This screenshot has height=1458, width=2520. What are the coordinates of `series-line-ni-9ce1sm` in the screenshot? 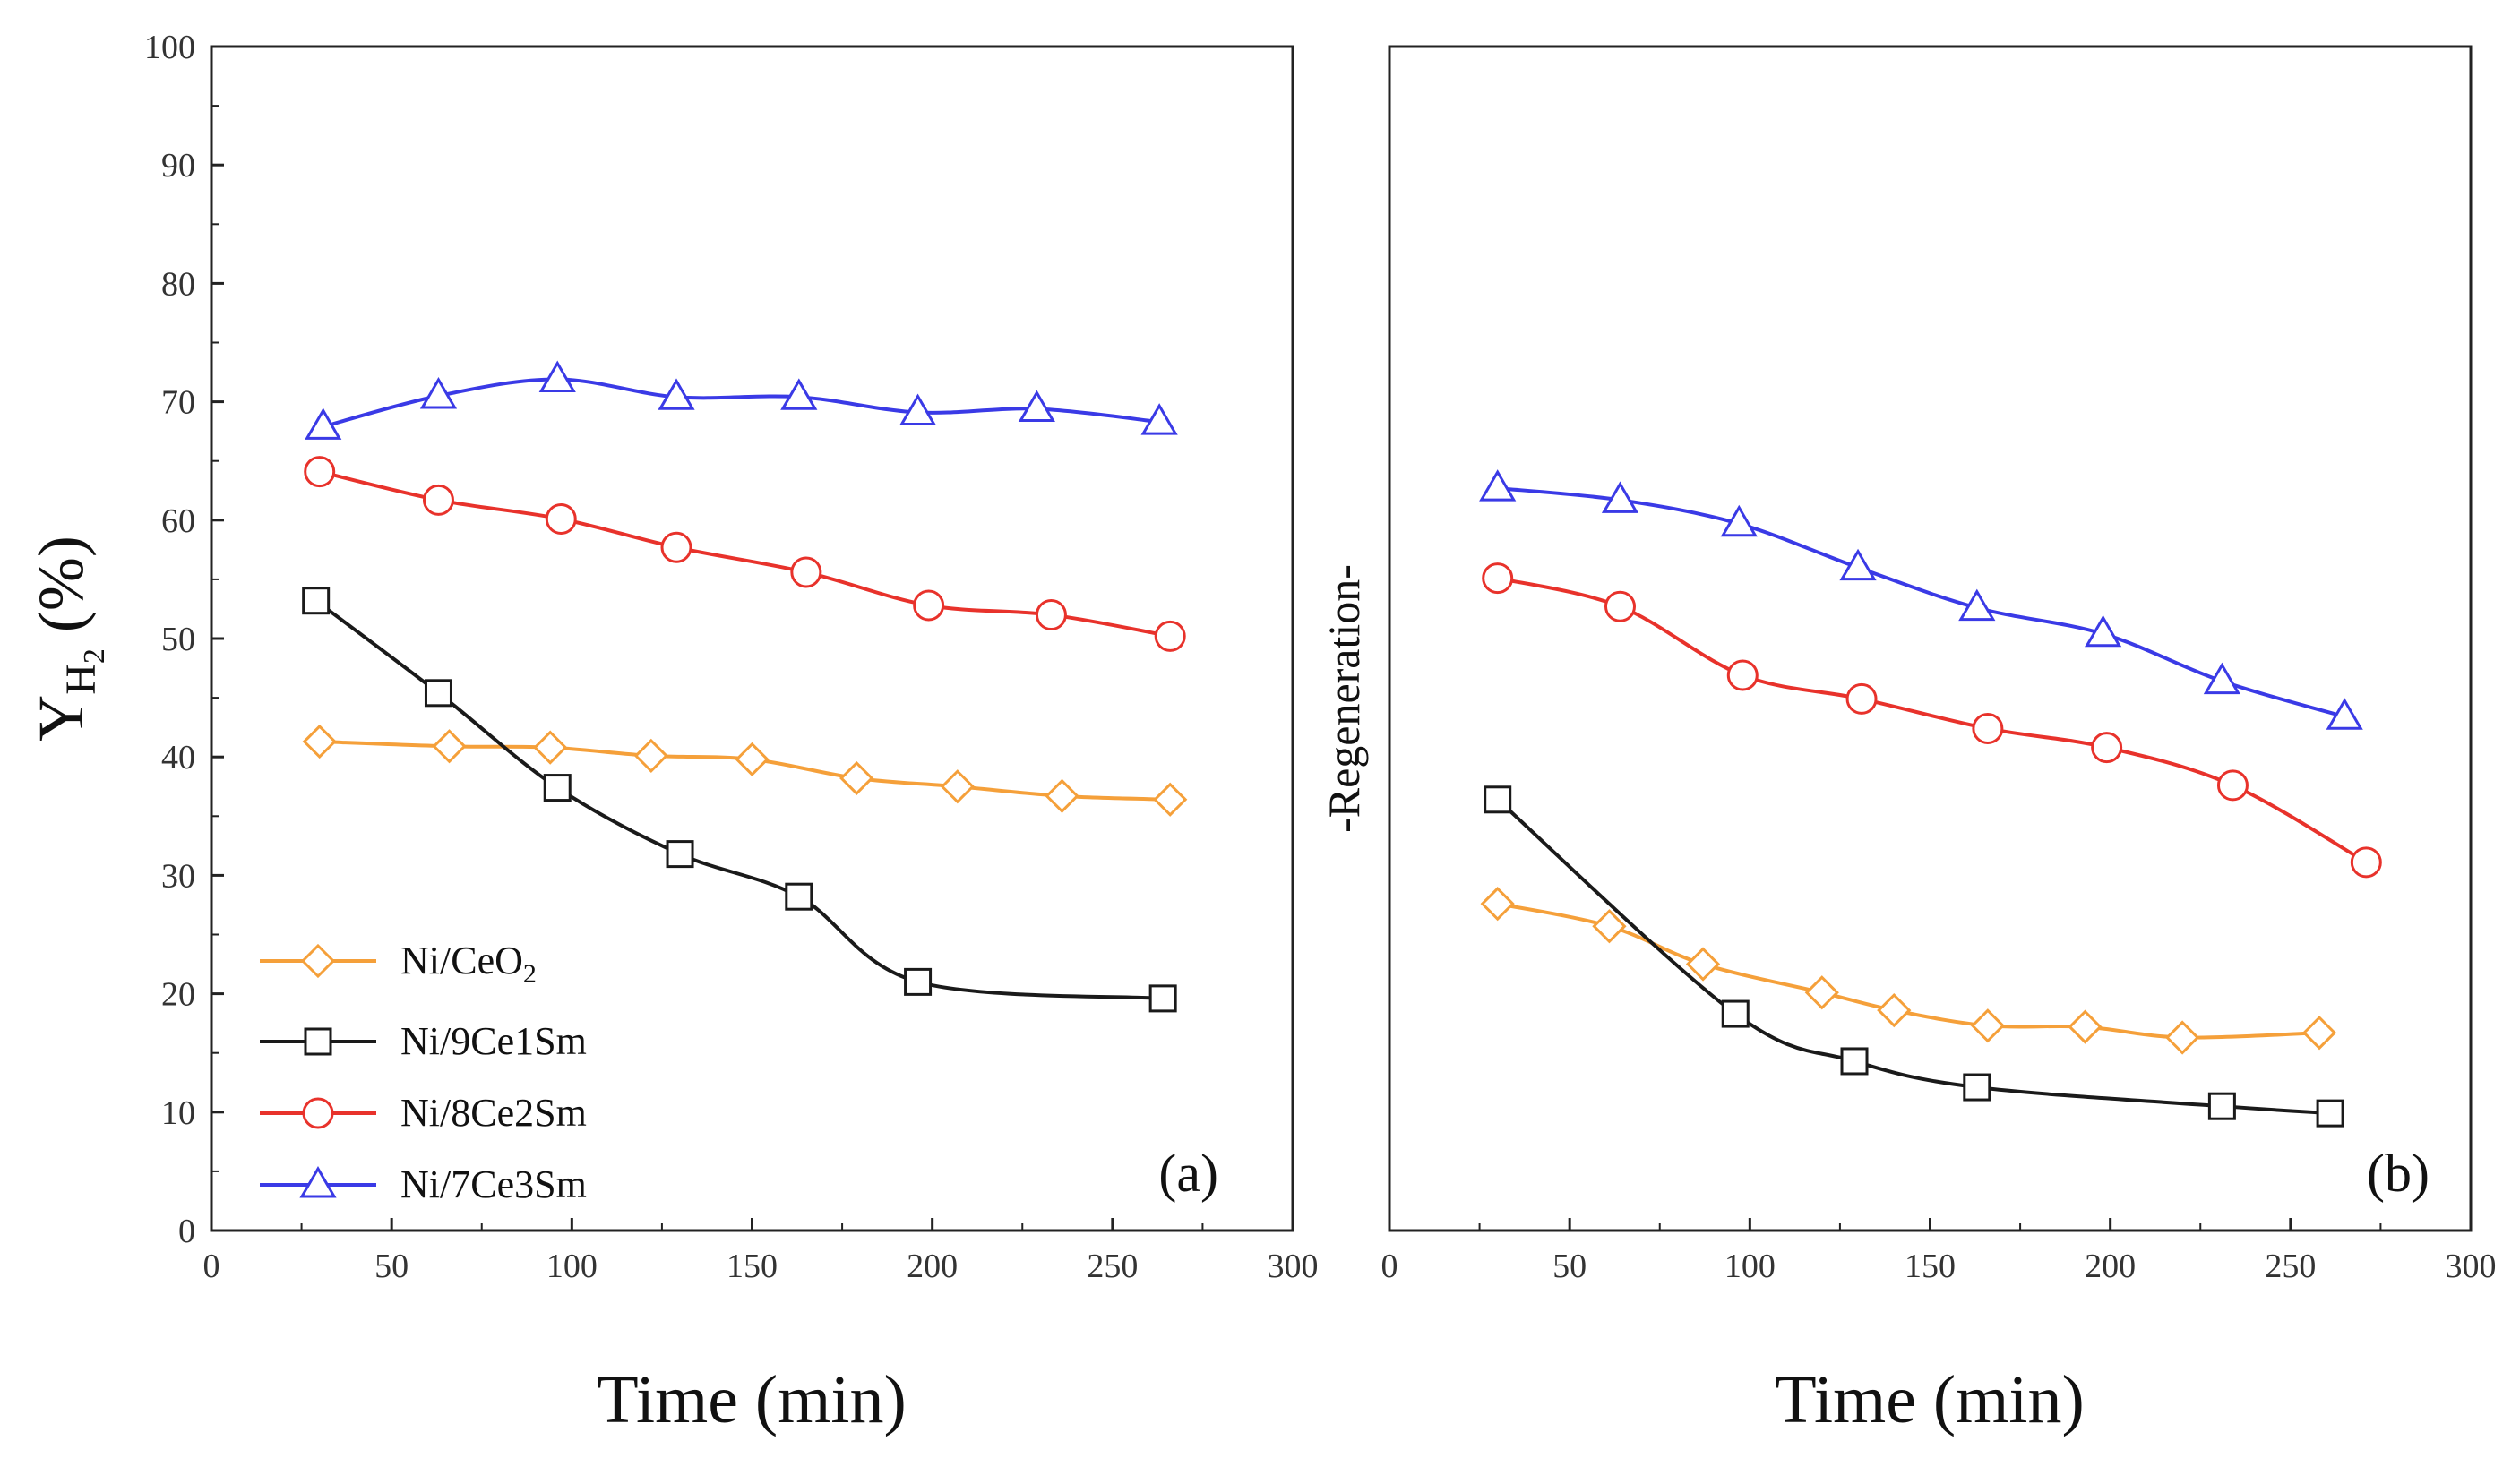 It's located at (1914, 957).